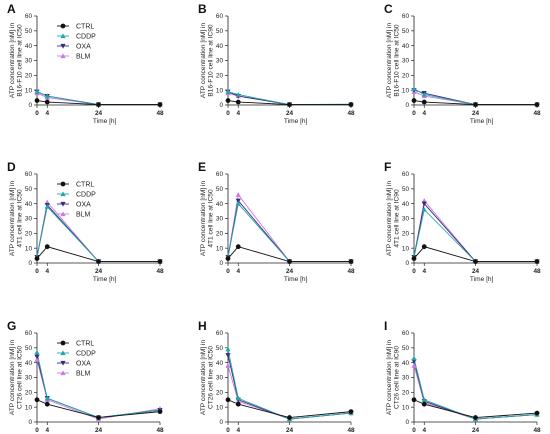 The image size is (550, 434). I want to click on legend-marker-ctrl, so click(63, 343).